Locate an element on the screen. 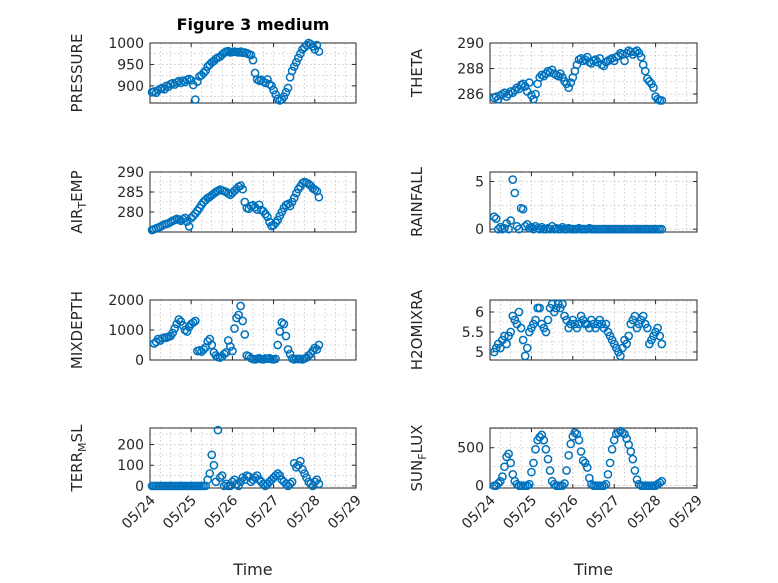 This screenshot has height=583, width=778. y-axis-label: SUNFLUX is located at coordinates (418, 458).